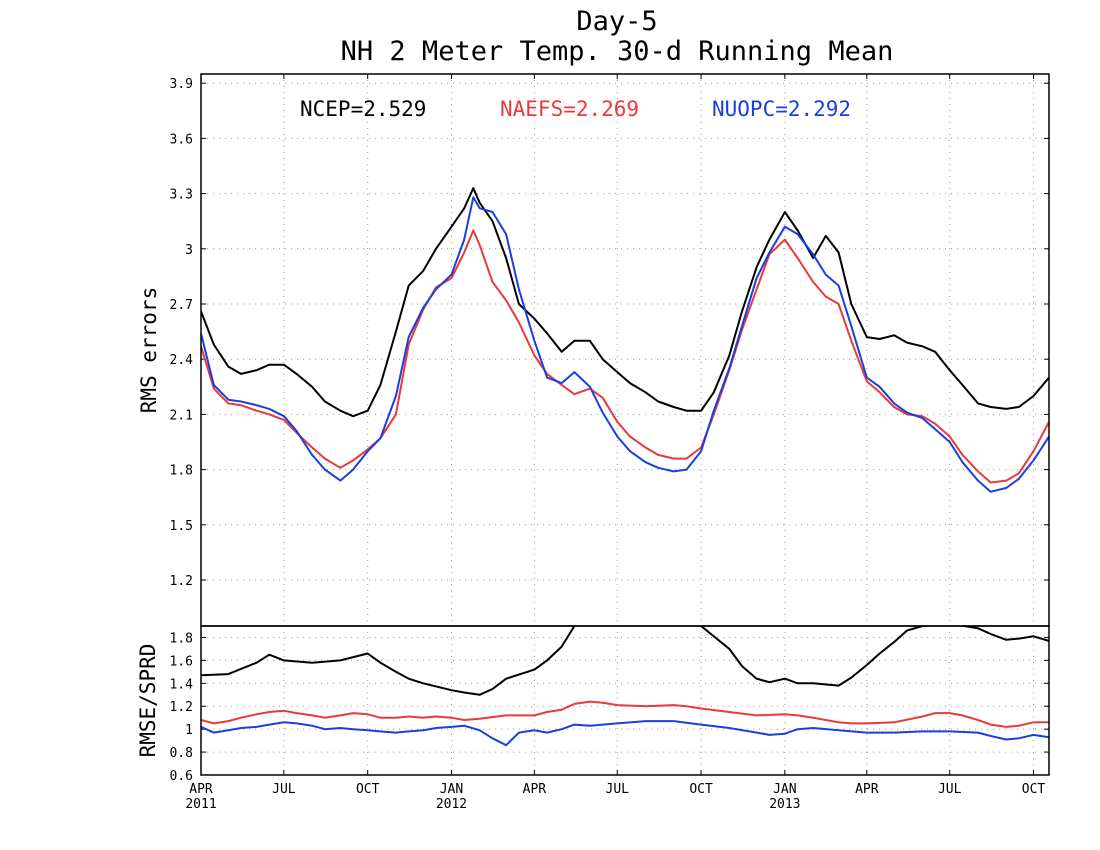  Describe the element at coordinates (451, 804) in the screenshot. I see `x-tick-year-label: 2012` at that location.